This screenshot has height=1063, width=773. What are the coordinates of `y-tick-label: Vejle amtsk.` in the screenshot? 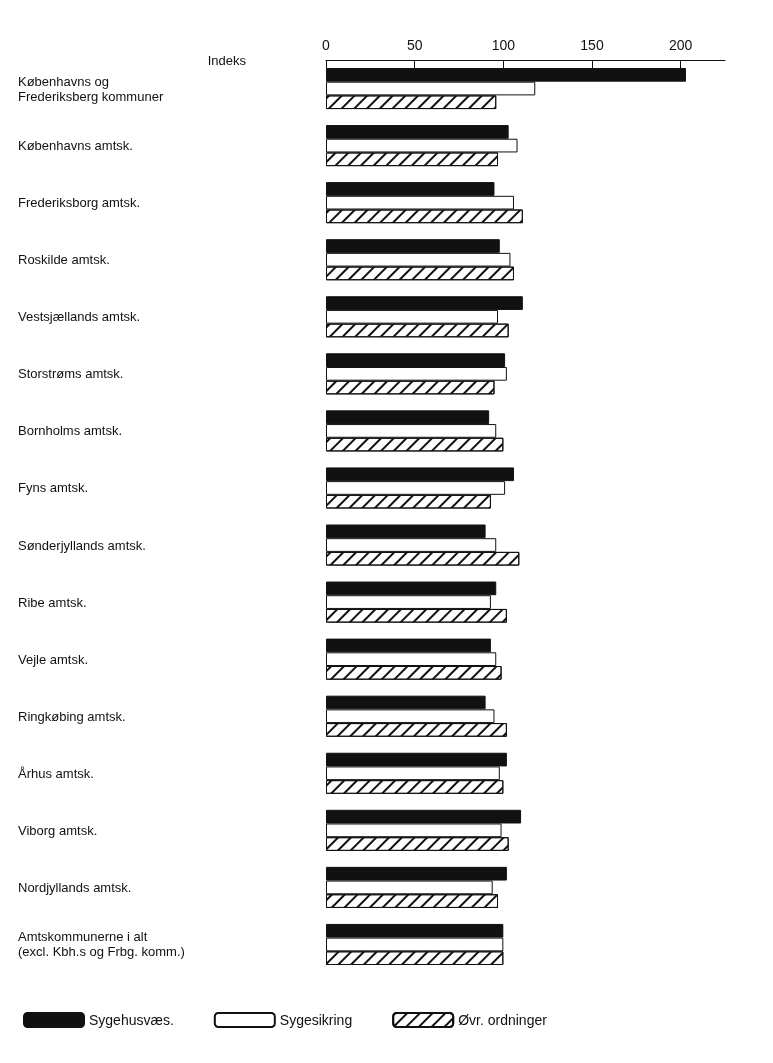 It's located at (53, 659).